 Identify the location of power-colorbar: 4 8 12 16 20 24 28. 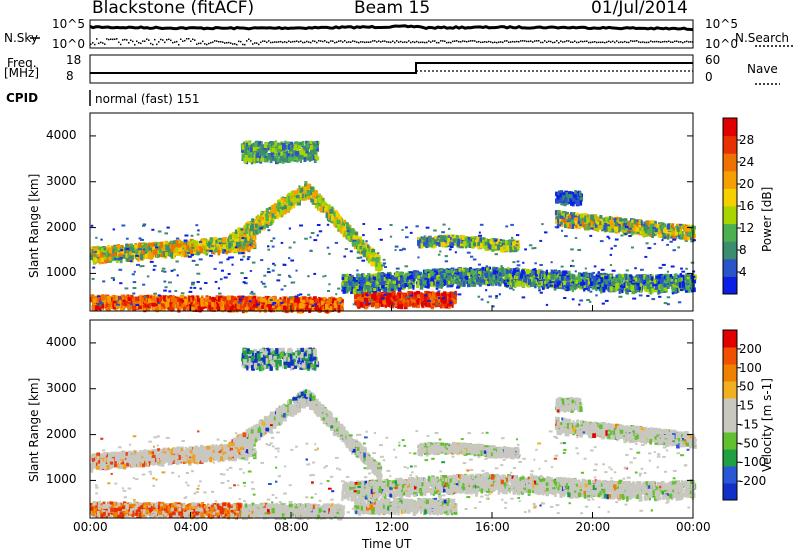
(738, 206).